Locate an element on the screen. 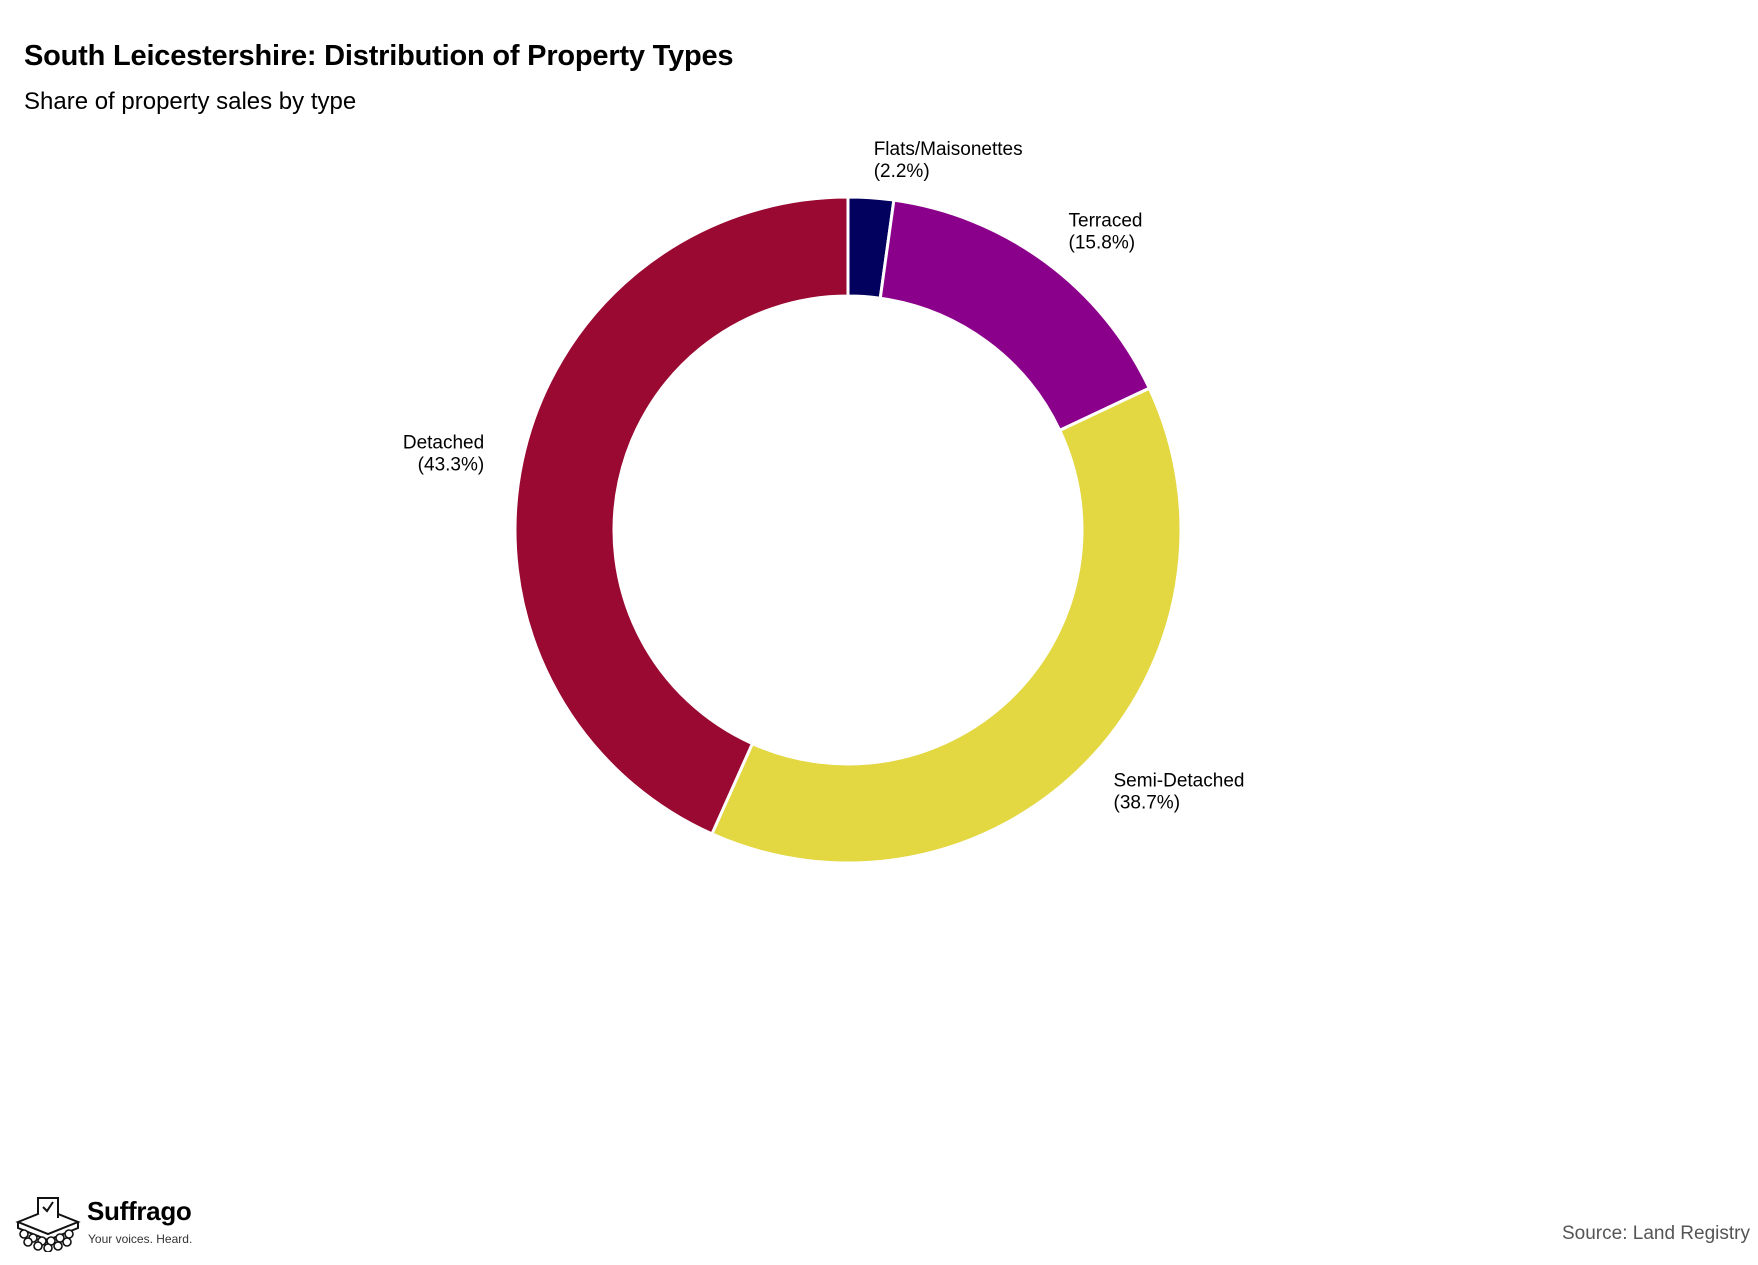 This screenshot has width=1758, height=1265. slice-label-detached: Detached (43.3%) is located at coordinates (443, 453).